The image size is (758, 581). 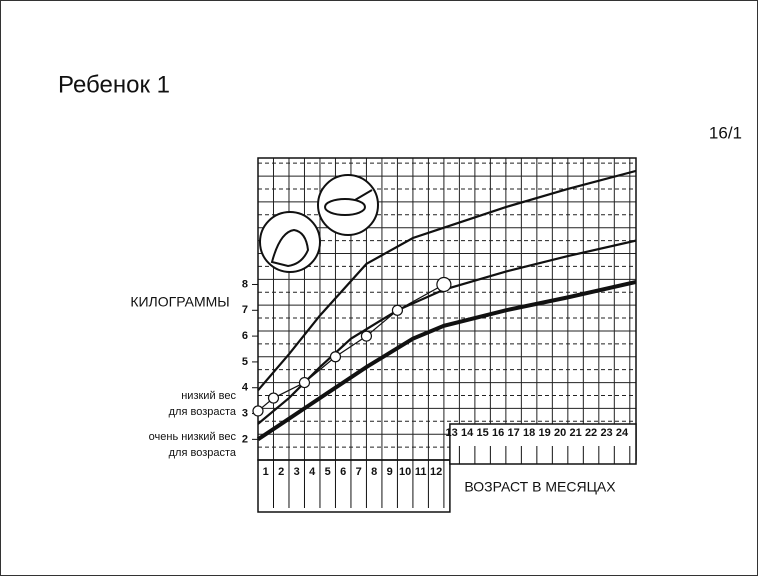 I want to click on x-tick-label: 11, so click(x=421, y=472).